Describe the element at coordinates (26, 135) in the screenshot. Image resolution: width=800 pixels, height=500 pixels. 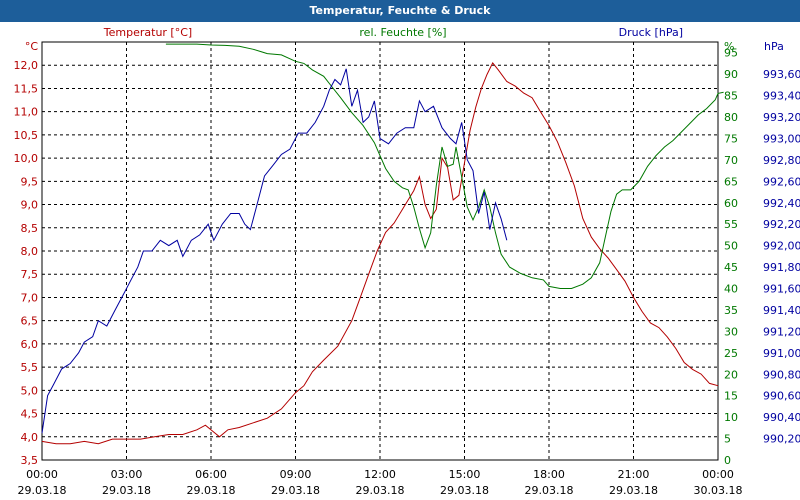
I see `temperature-tick-label: 10,5` at that location.